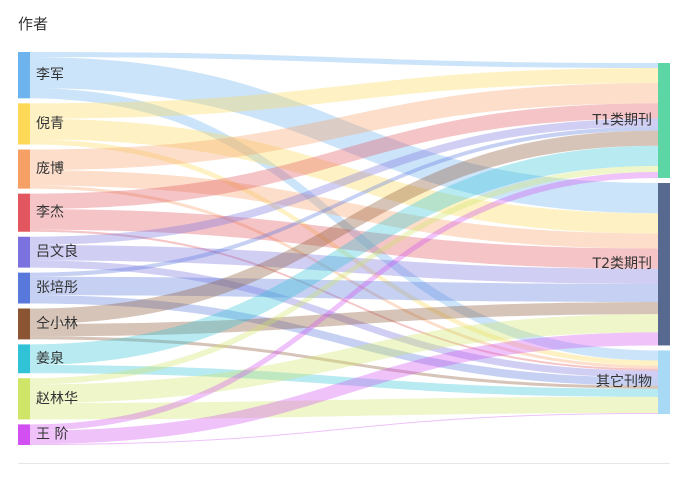  I want to click on source-node-label: 吕文良, so click(57, 252).